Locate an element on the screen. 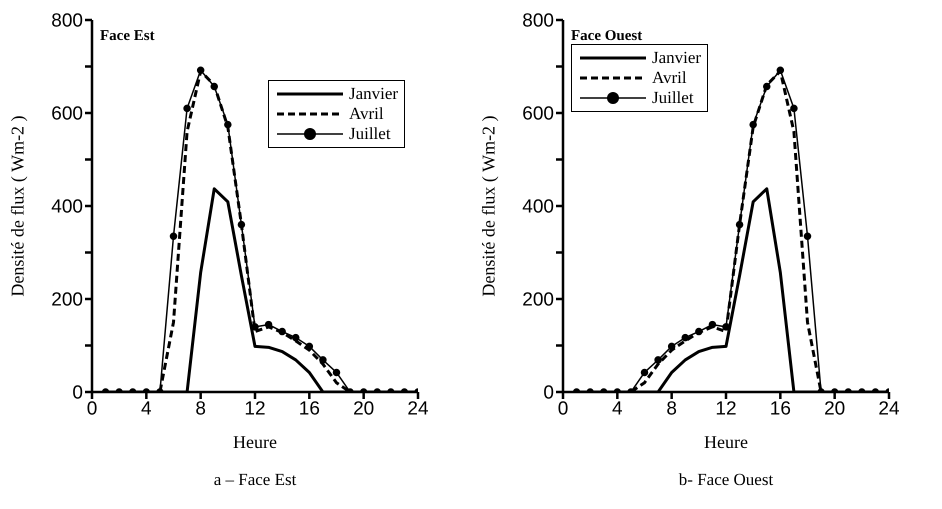 Image resolution: width=942 pixels, height=509 pixels. text: Face Est is located at coordinates (127, 36).